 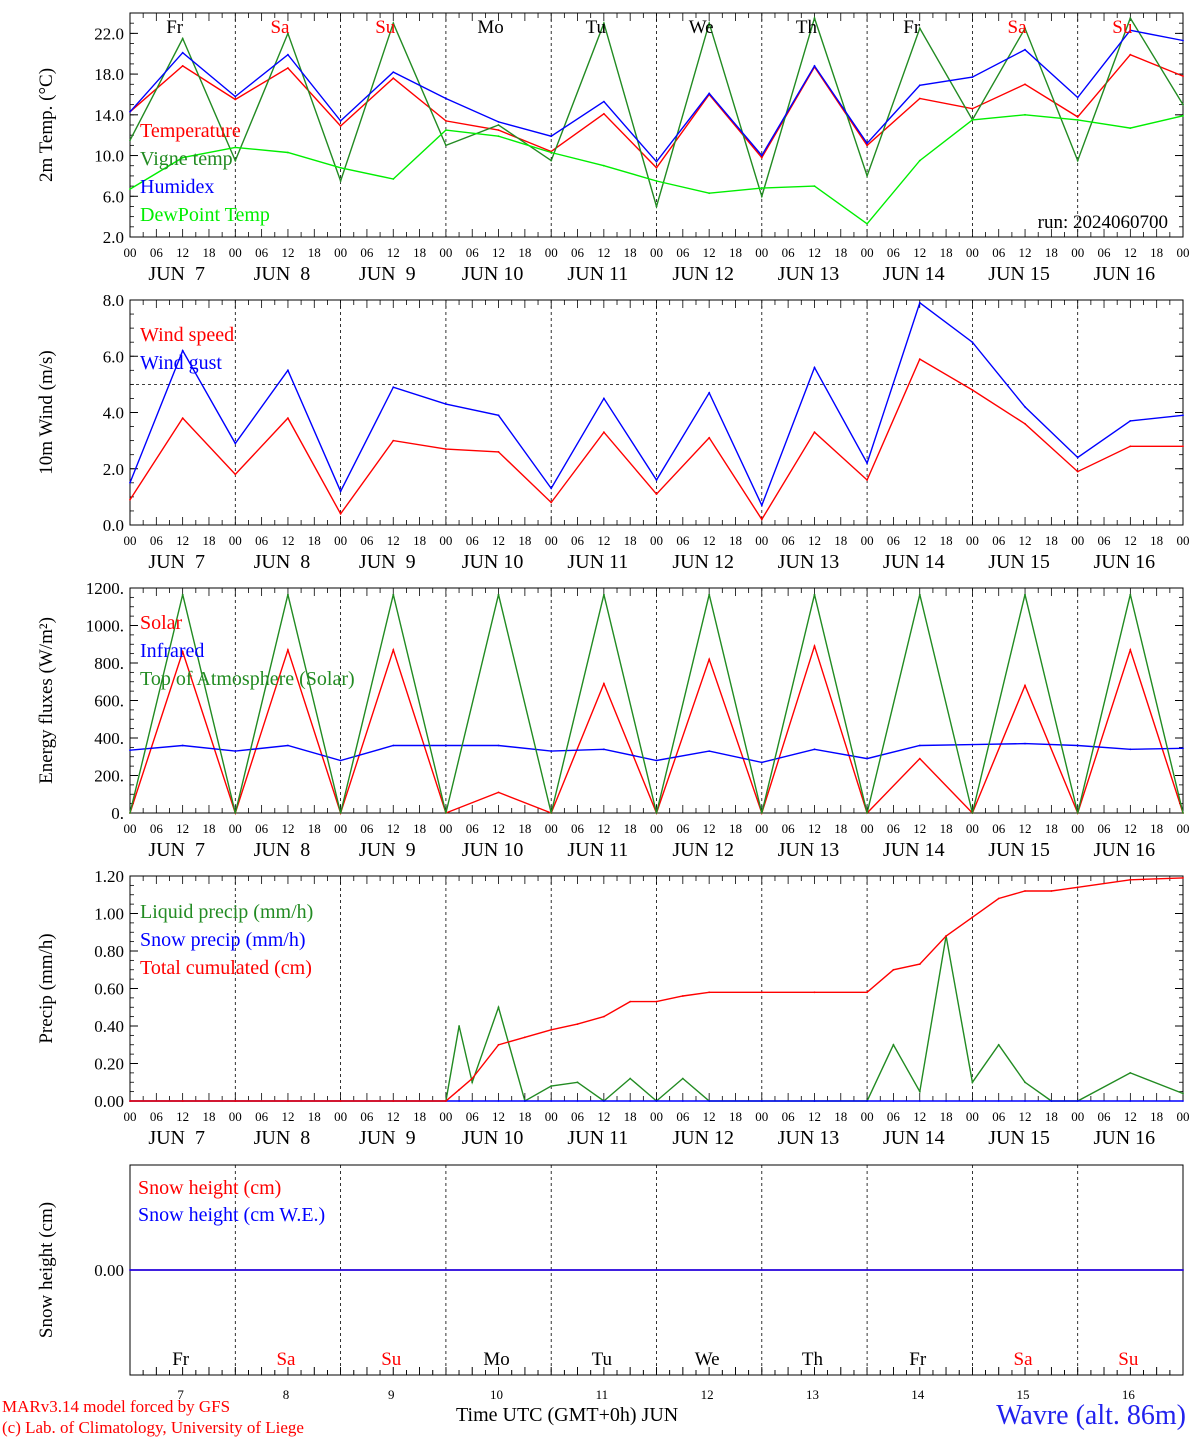 I want to click on legend-entry: DewPoint Temp, so click(x=205, y=215).